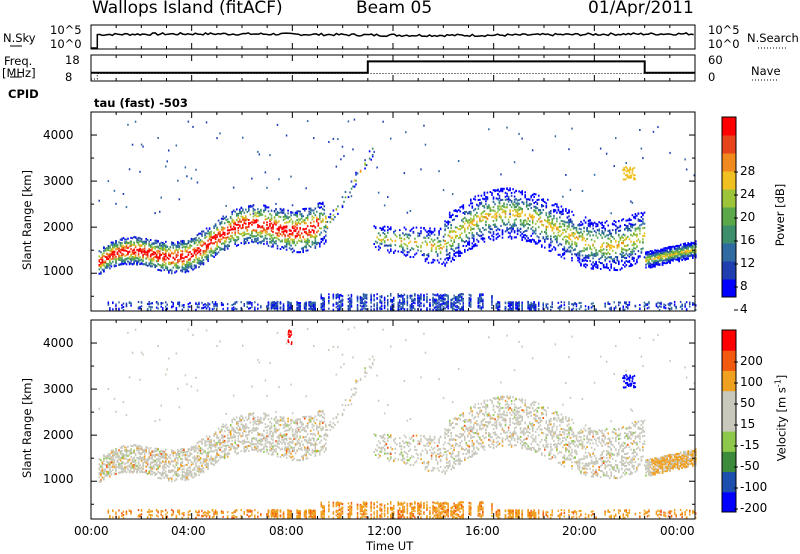 This screenshot has height=554, width=800. Describe the element at coordinates (773, 38) in the screenshot. I see `nsearch-label: N.Search` at that location.